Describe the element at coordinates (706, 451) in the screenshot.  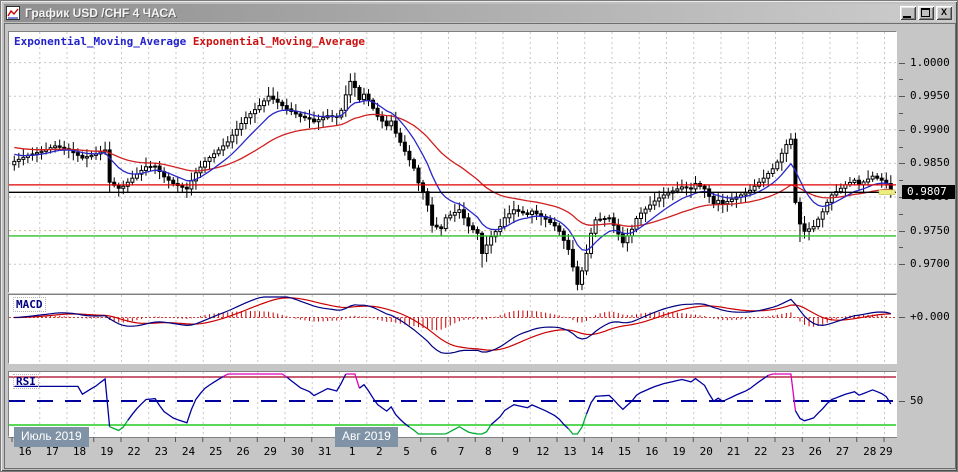
I see `day-label: 20` at that location.